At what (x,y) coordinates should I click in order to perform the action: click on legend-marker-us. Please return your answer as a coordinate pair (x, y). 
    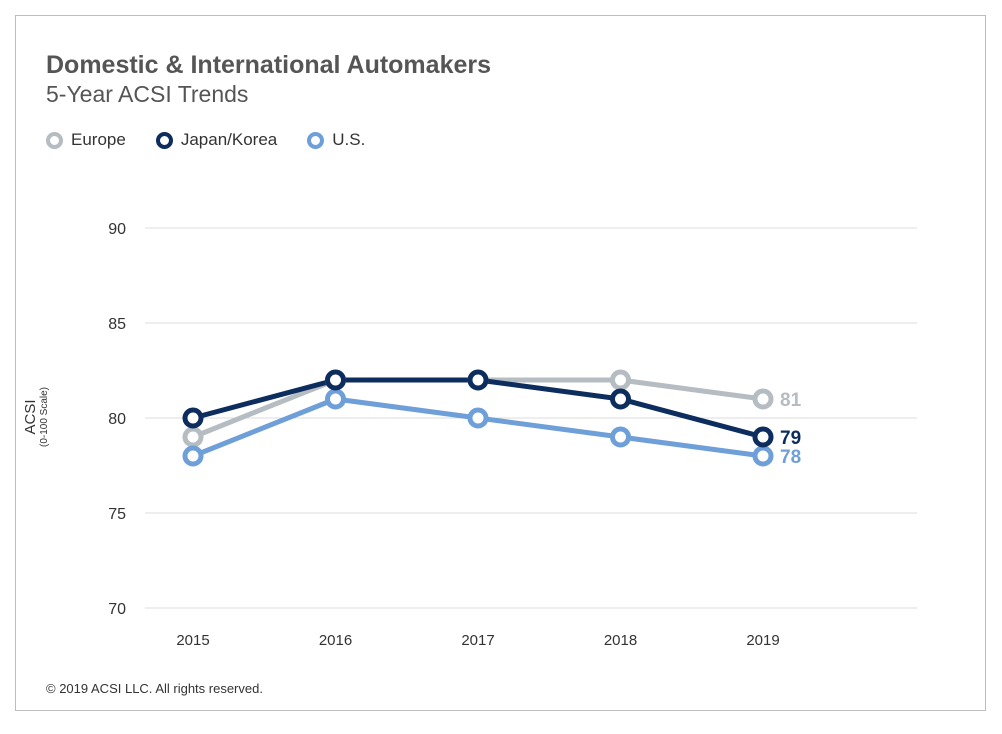
    Looking at the image, I should click on (316, 140).